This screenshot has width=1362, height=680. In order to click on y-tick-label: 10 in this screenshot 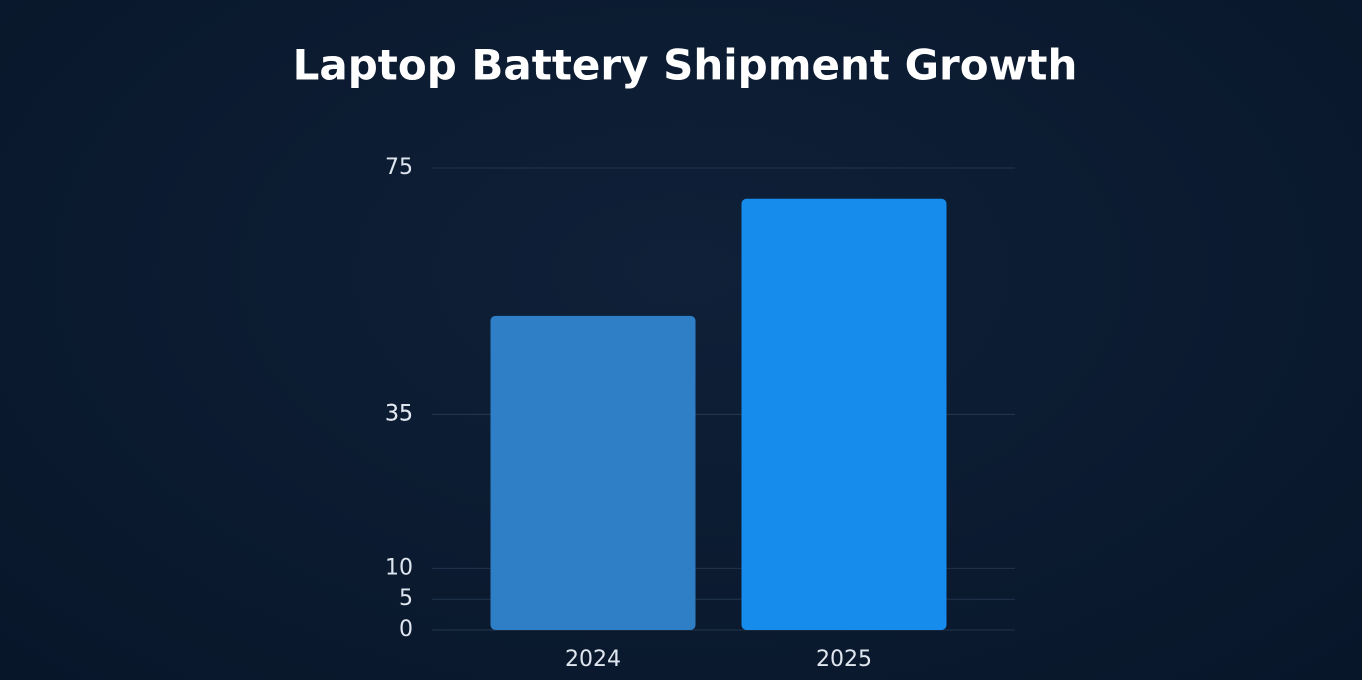, I will do `click(399, 567)`.